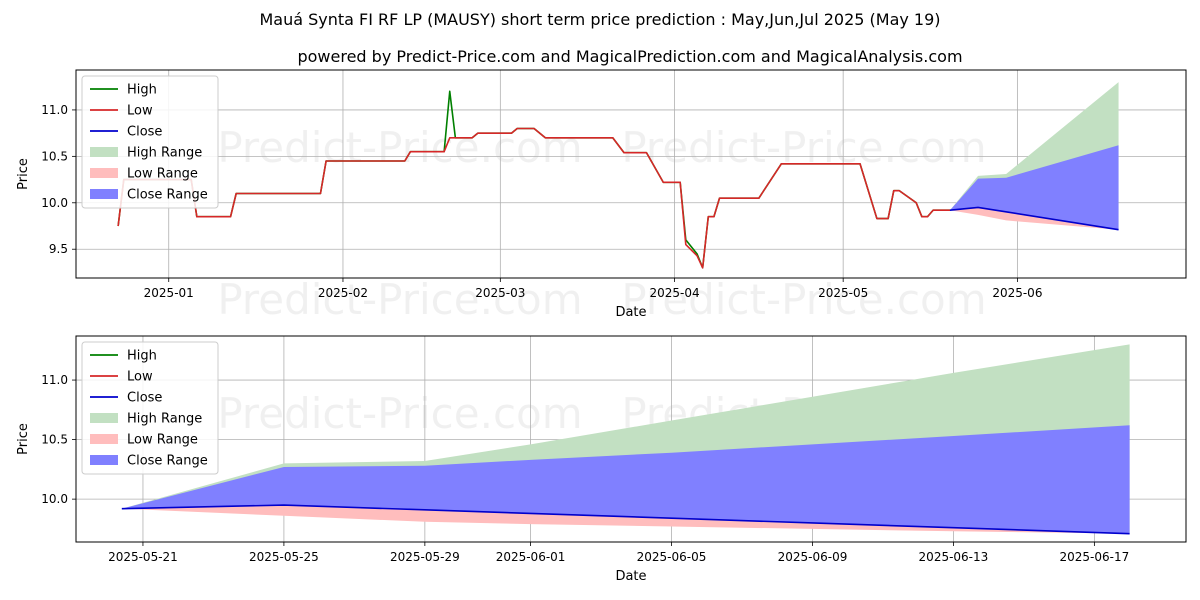  I want to click on x-tick-label: 2025-03, so click(500, 293).